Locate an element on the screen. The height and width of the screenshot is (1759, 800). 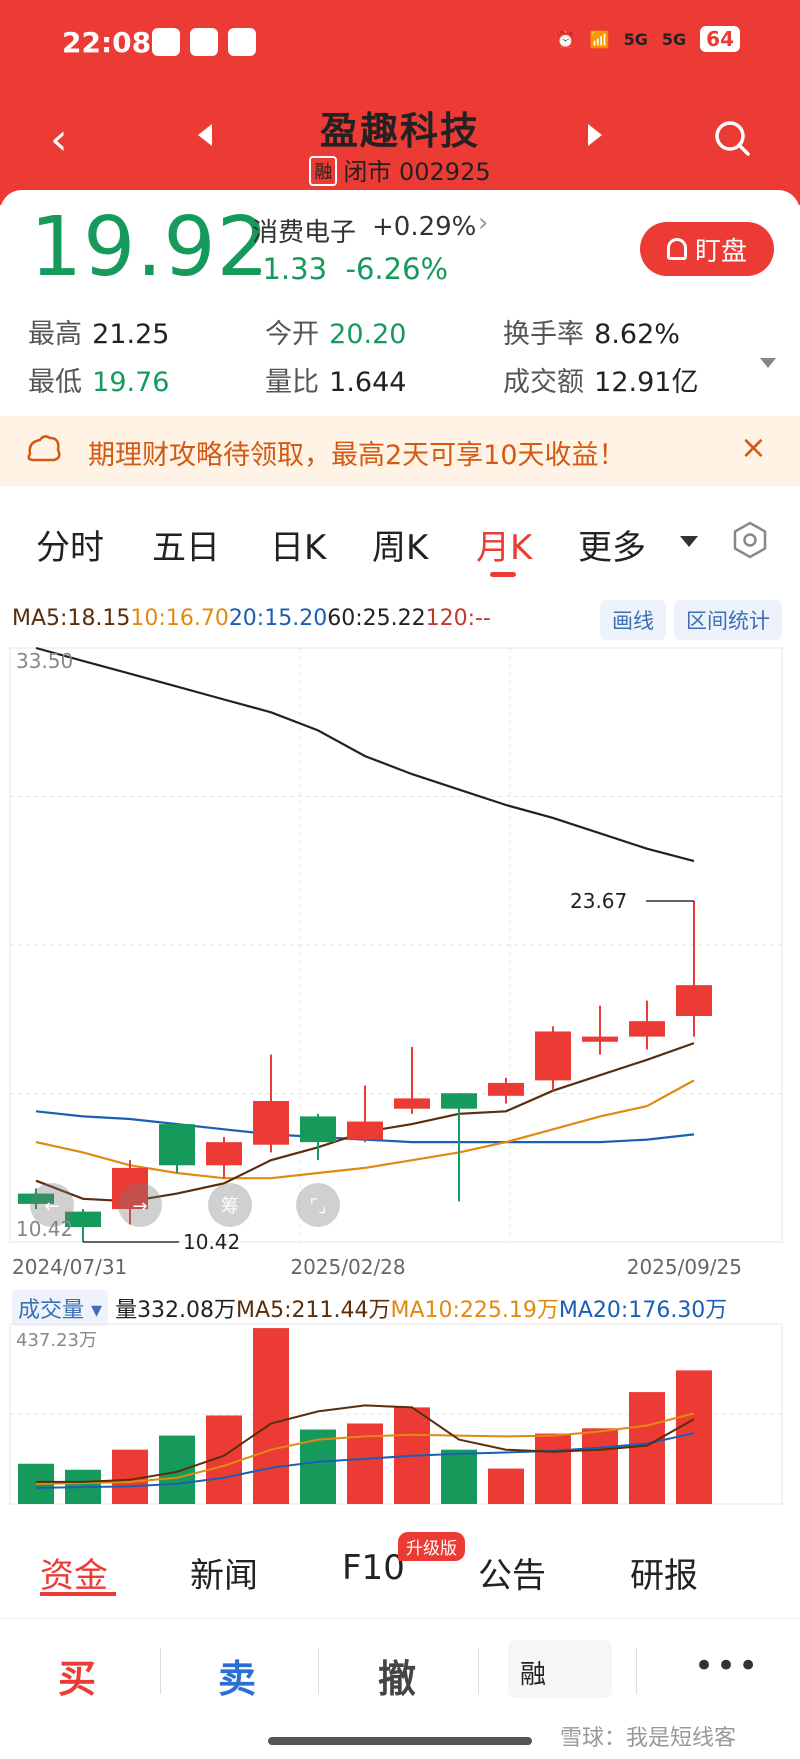
stat-value: 19.76 is located at coordinates (131, 382).